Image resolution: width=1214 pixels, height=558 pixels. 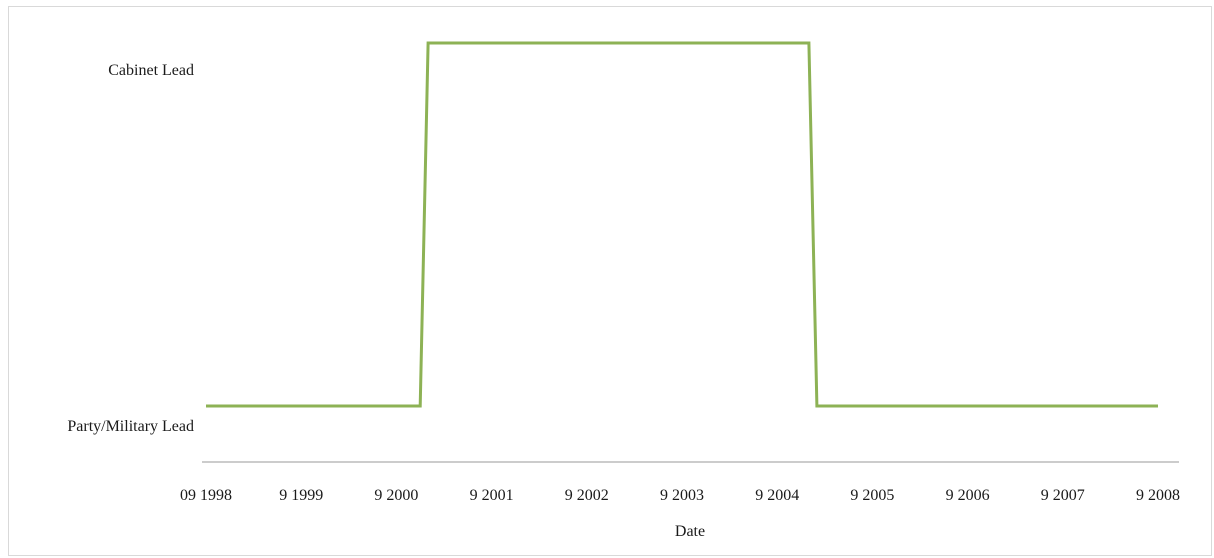 I want to click on x-tick-label: 9 2000, so click(x=396, y=495).